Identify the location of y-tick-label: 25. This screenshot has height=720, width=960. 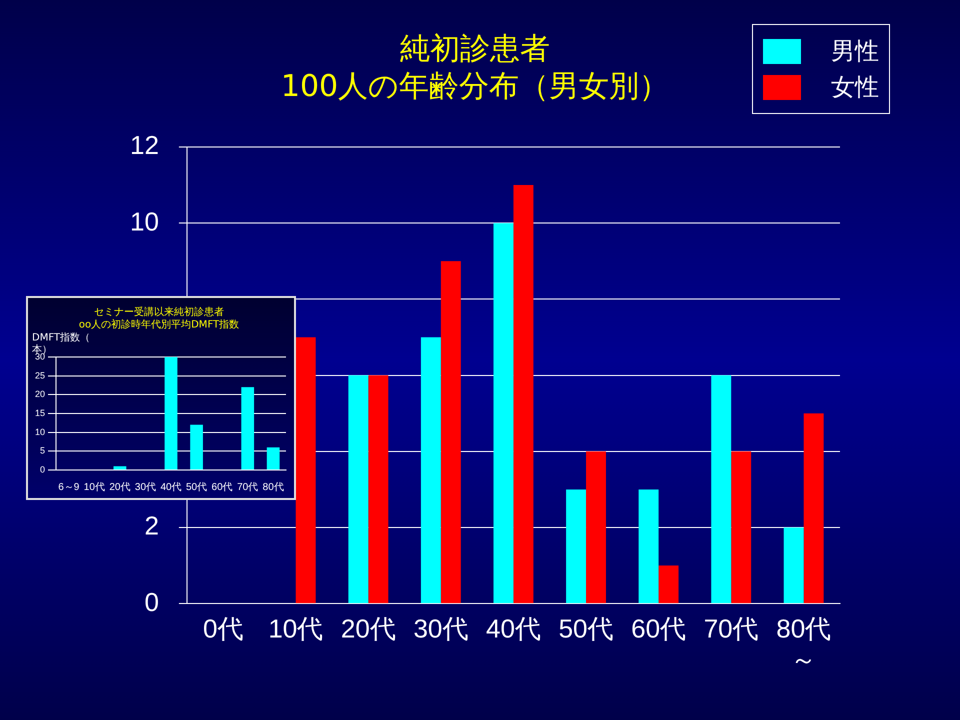
(40, 375).